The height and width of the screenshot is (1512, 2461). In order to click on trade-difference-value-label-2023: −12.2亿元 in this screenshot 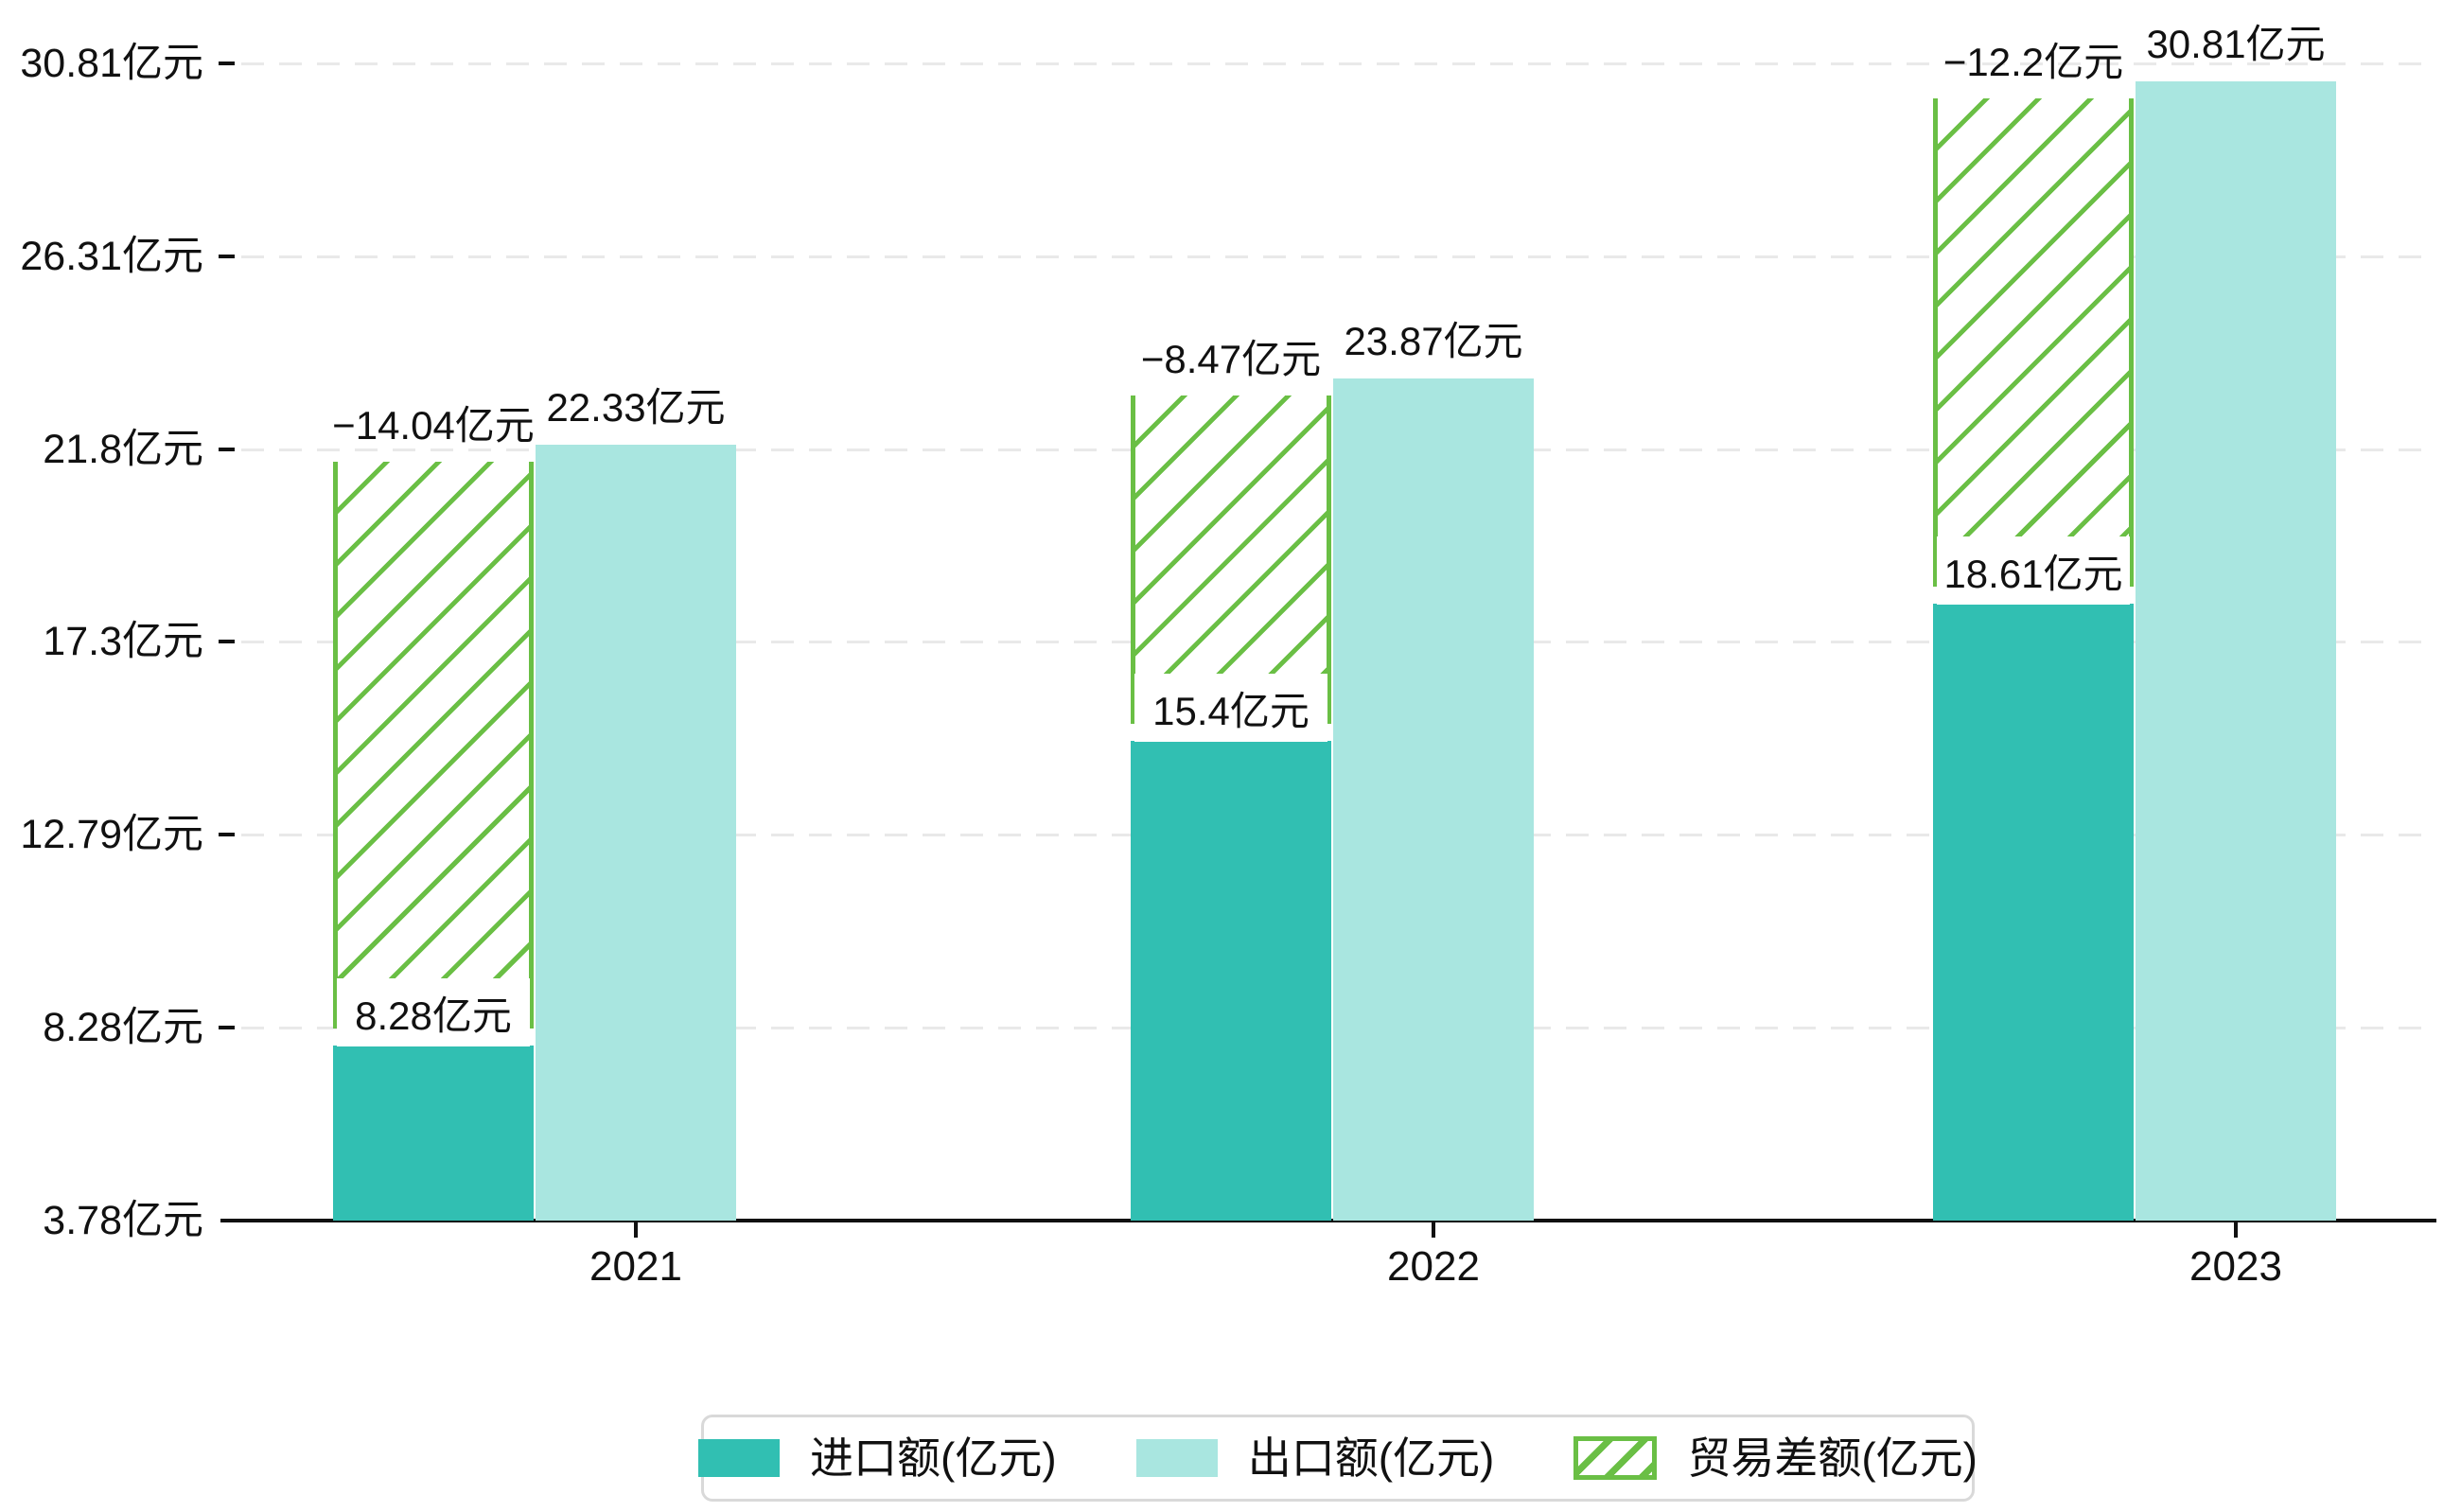, I will do `click(2033, 62)`.